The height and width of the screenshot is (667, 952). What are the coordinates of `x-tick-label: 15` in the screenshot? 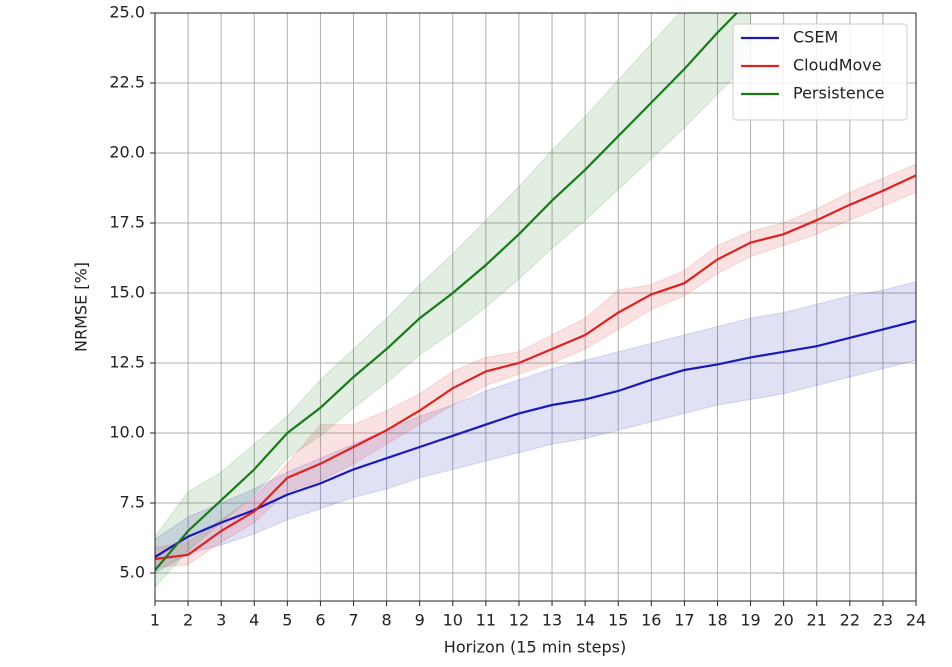 It's located at (618, 620).